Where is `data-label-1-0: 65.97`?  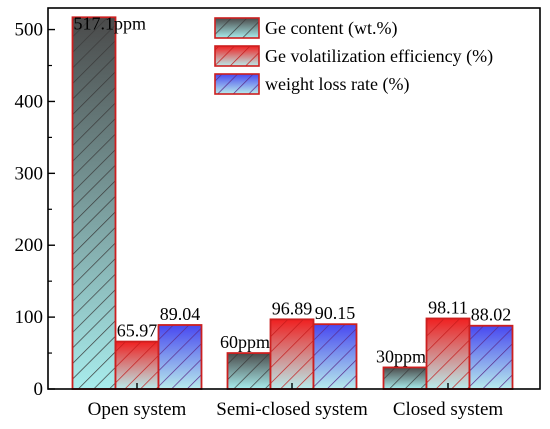 data-label-1-0: 65.97 is located at coordinates (137, 331).